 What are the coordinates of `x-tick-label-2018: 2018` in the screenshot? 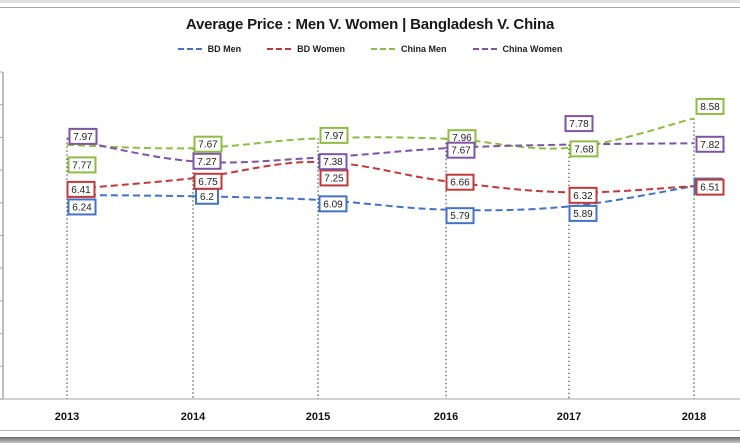 It's located at (694, 417).